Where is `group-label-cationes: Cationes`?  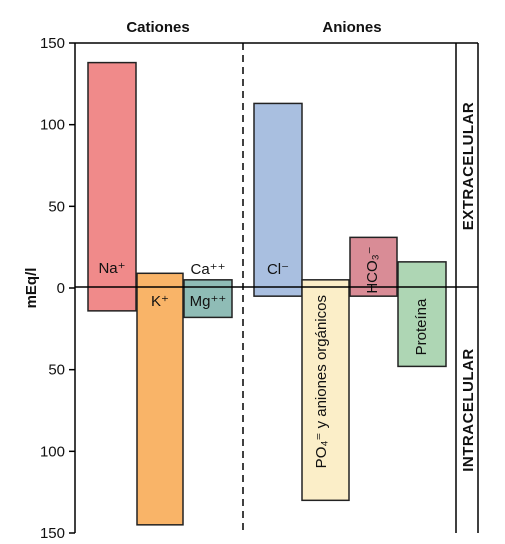
group-label-cationes: Cationes is located at coordinates (157, 27).